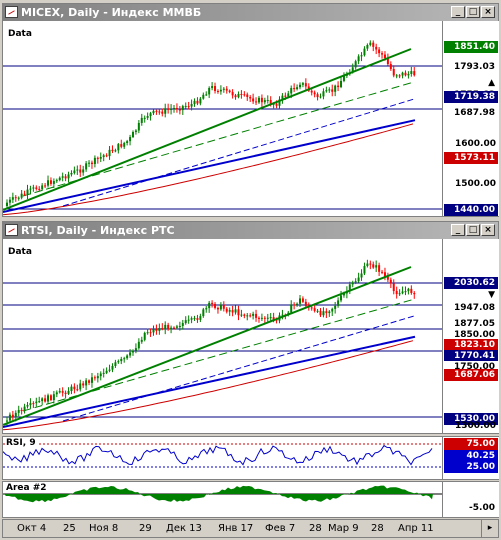 This screenshot has height=540, width=501. Describe the element at coordinates (32, 528) in the screenshot. I see `date-tick-label: Окт 4` at that location.